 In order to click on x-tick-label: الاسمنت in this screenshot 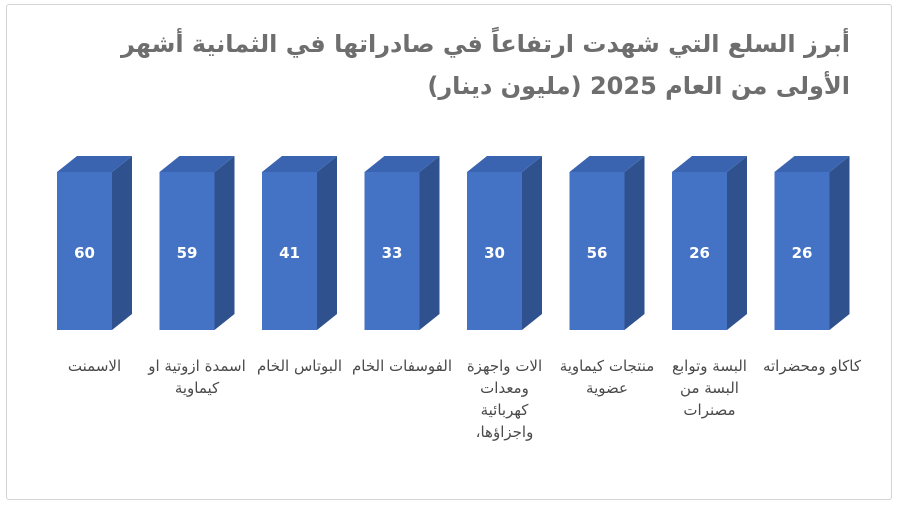, I will do `click(94, 366)`.